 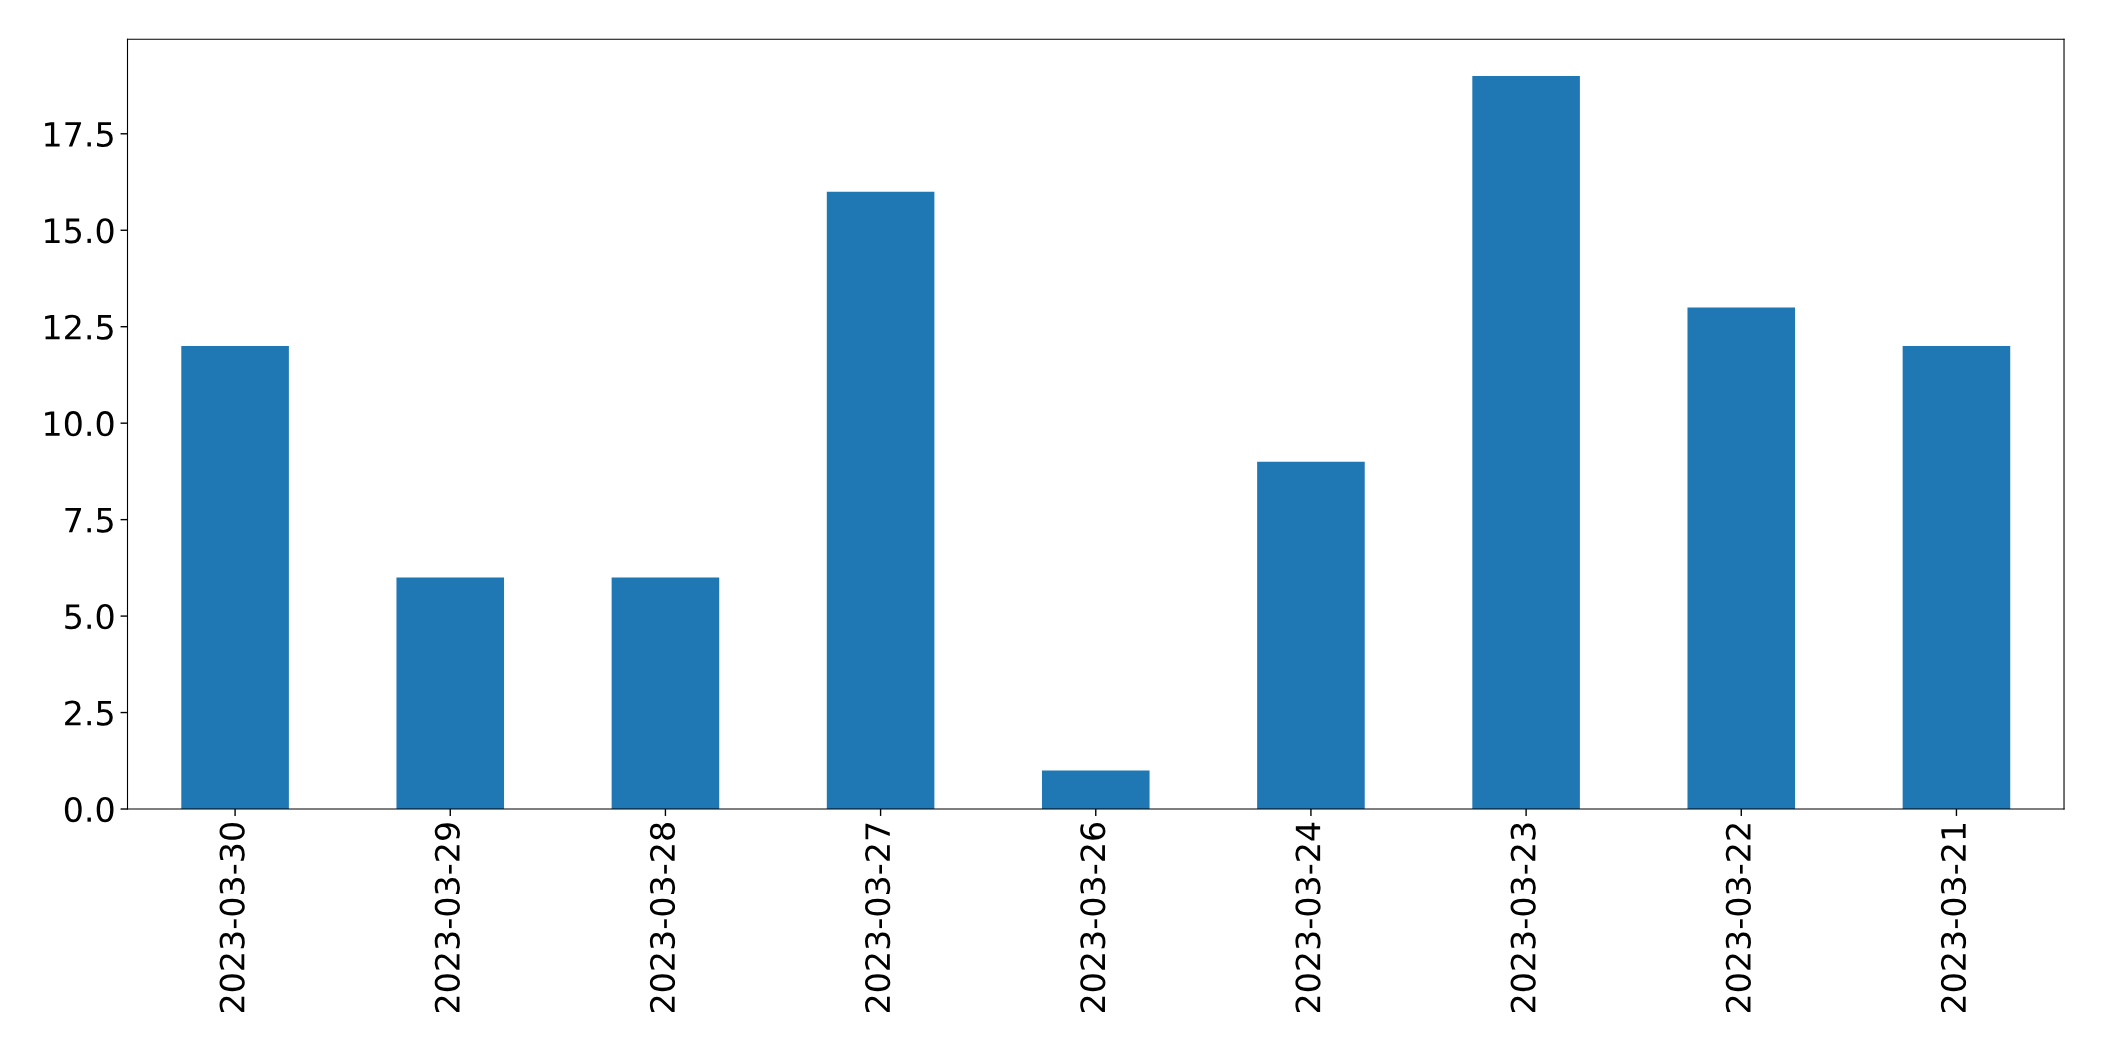 I want to click on y-tick-label: 7.5, so click(x=89, y=520).